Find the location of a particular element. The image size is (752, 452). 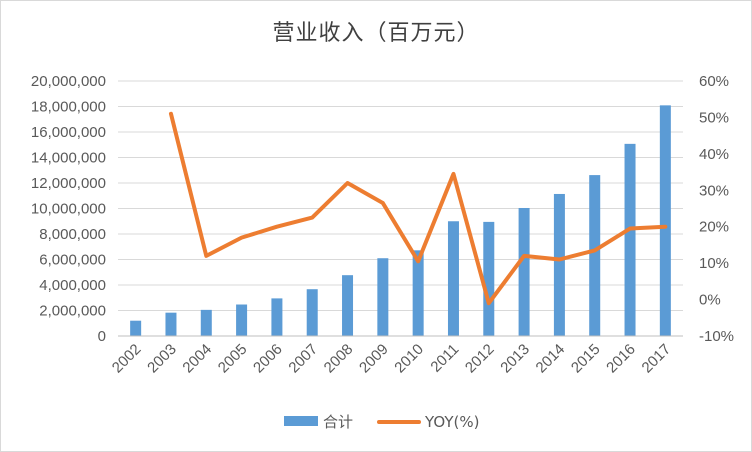

x-axis-tick-label: 2010 is located at coordinates (409, 359).